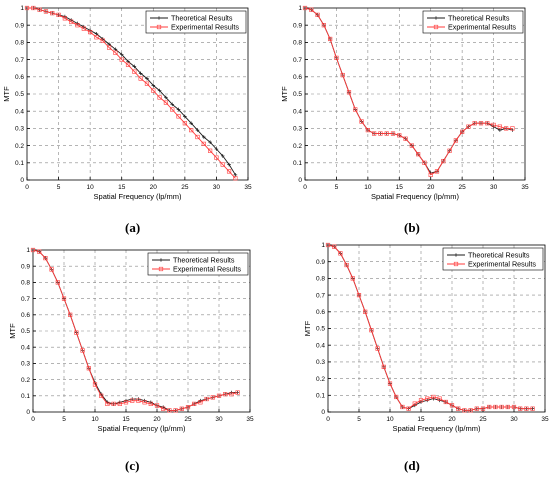 Image resolution: width=550 pixels, height=478 pixels. Describe the element at coordinates (196, 22) in the screenshot. I see `legend-box` at that location.